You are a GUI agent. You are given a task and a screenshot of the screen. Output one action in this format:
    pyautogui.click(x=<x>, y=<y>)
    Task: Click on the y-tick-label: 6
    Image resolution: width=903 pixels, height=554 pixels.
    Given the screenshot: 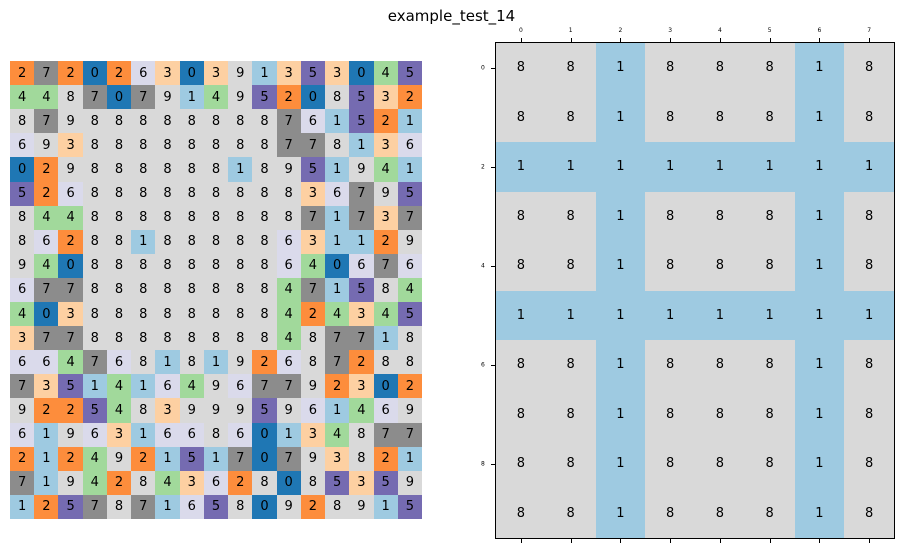 What is the action you would take?
    pyautogui.click(x=483, y=365)
    